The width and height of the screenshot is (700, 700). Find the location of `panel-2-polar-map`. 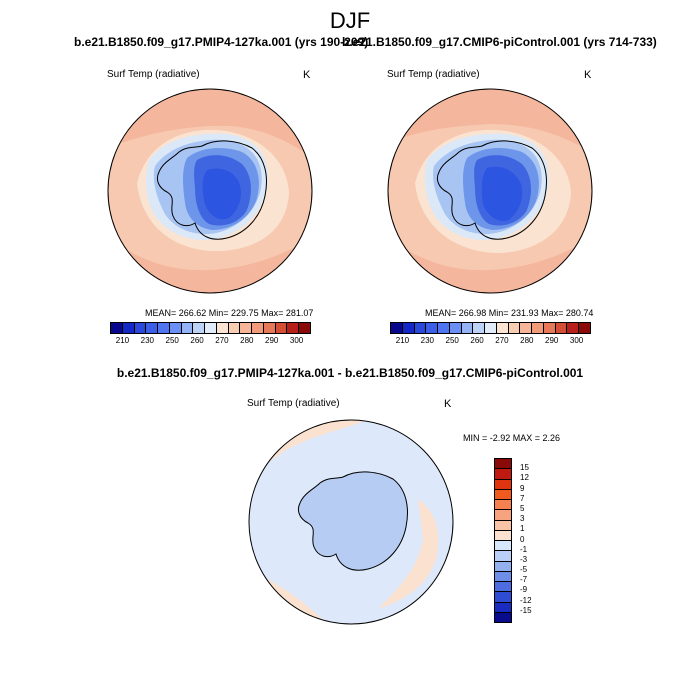

panel-2-polar-map is located at coordinates (490, 191).